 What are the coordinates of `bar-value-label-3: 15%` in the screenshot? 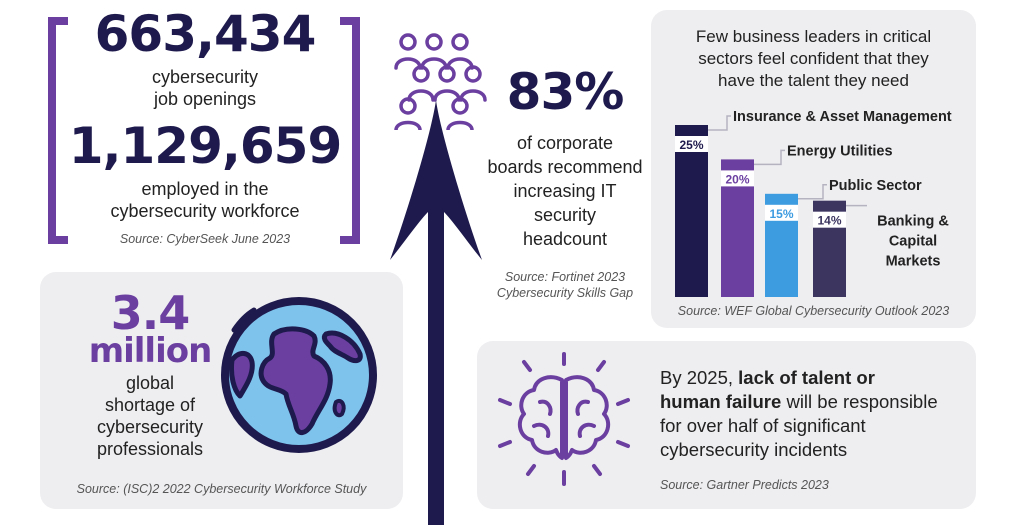 It's located at (781, 214).